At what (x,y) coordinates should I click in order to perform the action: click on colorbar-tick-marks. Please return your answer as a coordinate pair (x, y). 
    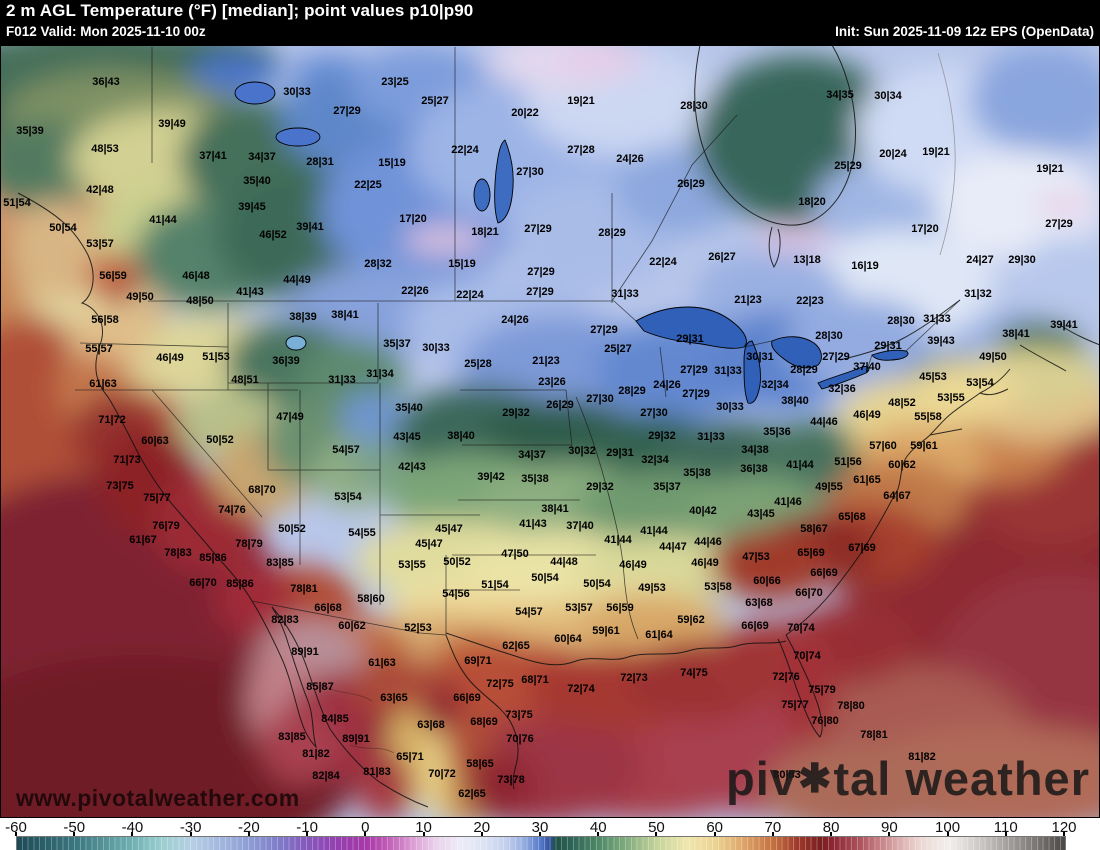
    Looking at the image, I should click on (550, 834).